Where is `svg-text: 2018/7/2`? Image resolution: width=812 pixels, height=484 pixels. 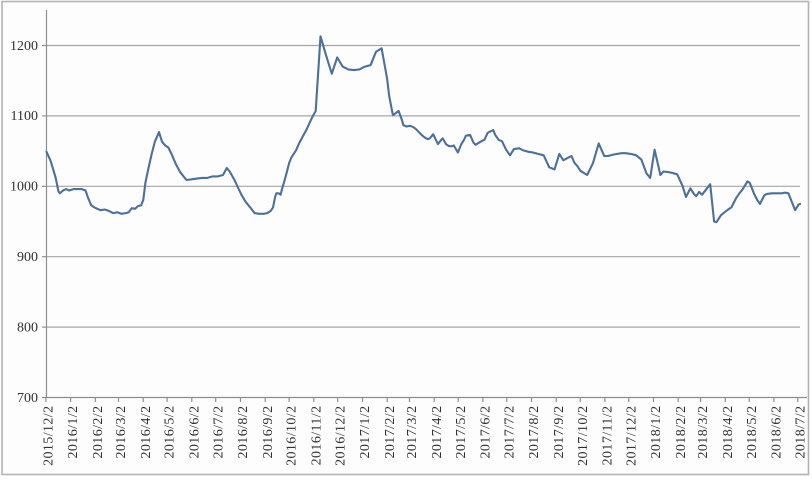
svg-text: 2018/7/2 is located at coordinates (800, 432).